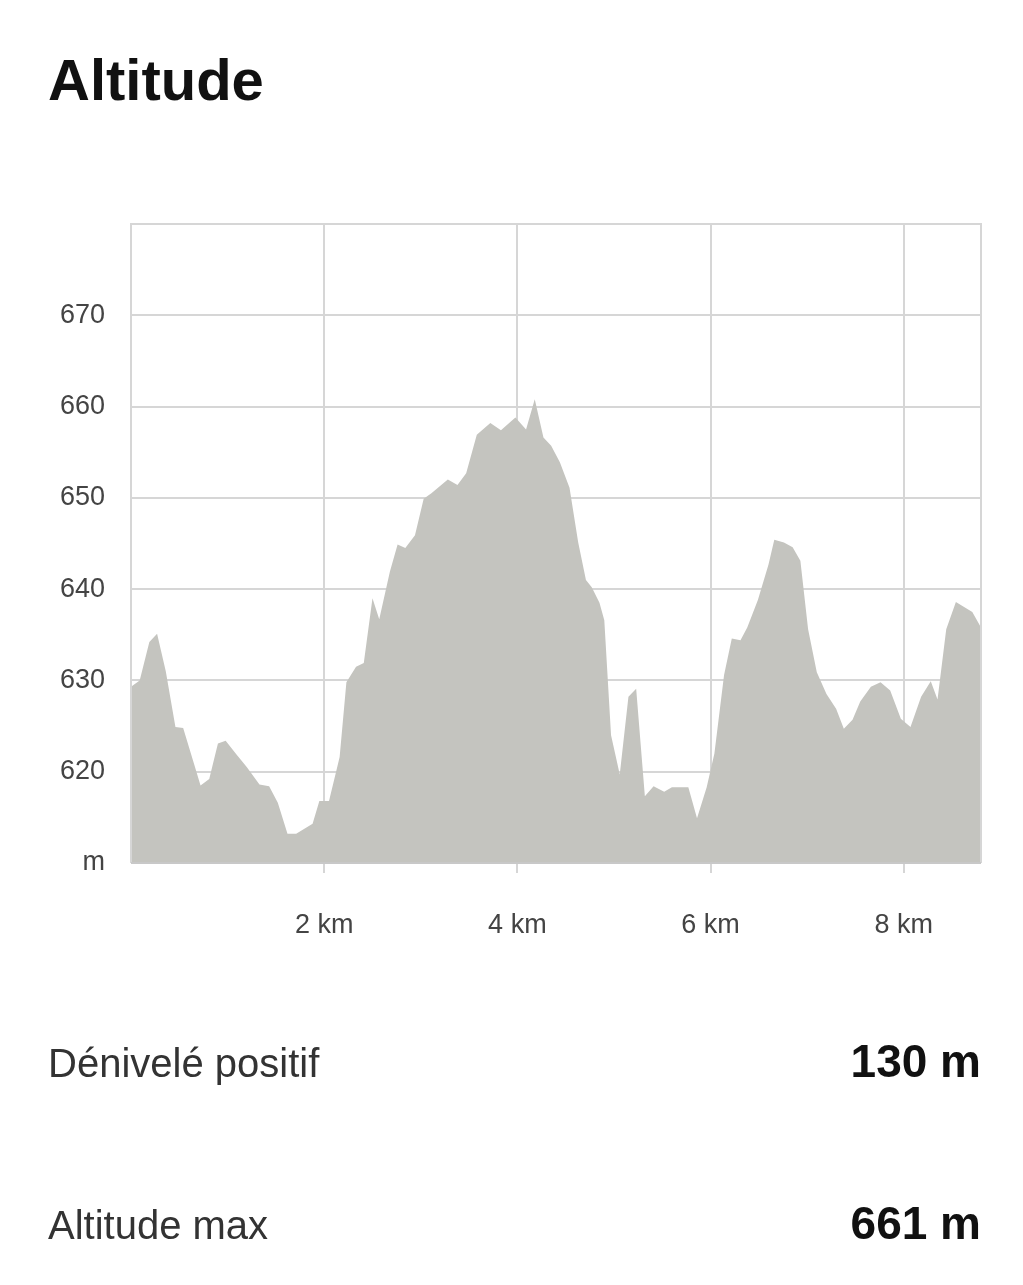  Describe the element at coordinates (156, 79) in the screenshot. I see `chart-title: Altitude` at that location.